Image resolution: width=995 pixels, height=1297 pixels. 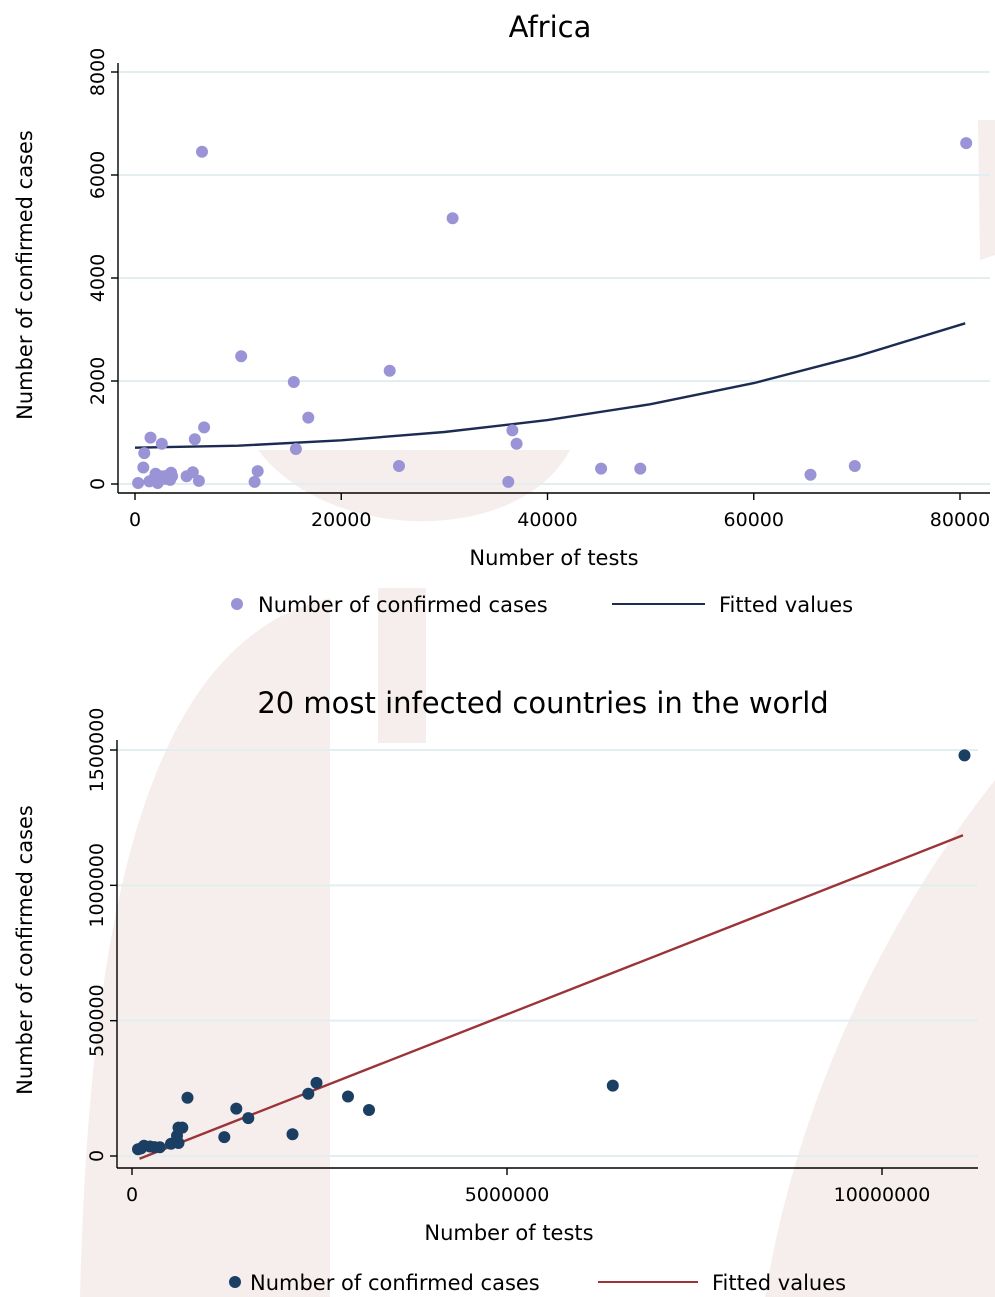 I want to click on x-axis-ticks: 0 20000 40000 60000 80000, so click(x=559, y=512).